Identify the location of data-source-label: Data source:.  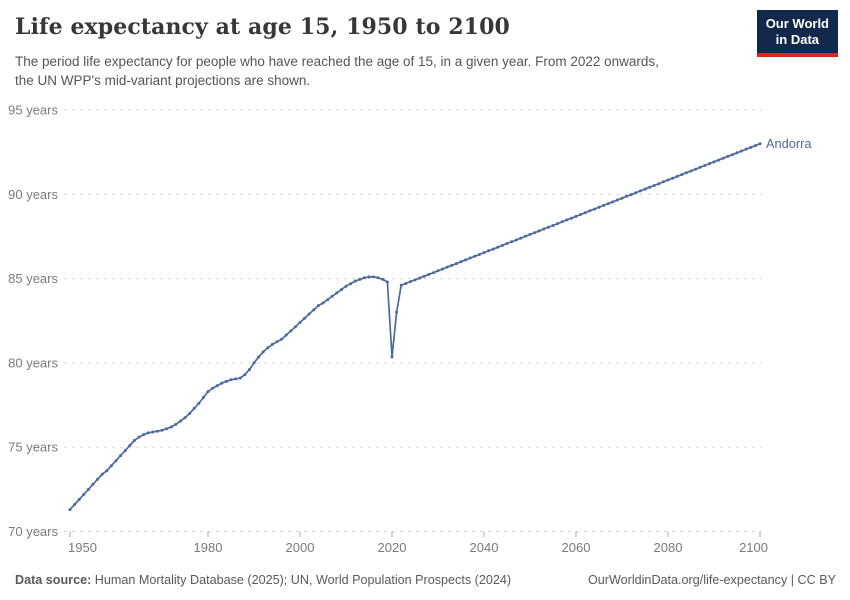
(53, 580).